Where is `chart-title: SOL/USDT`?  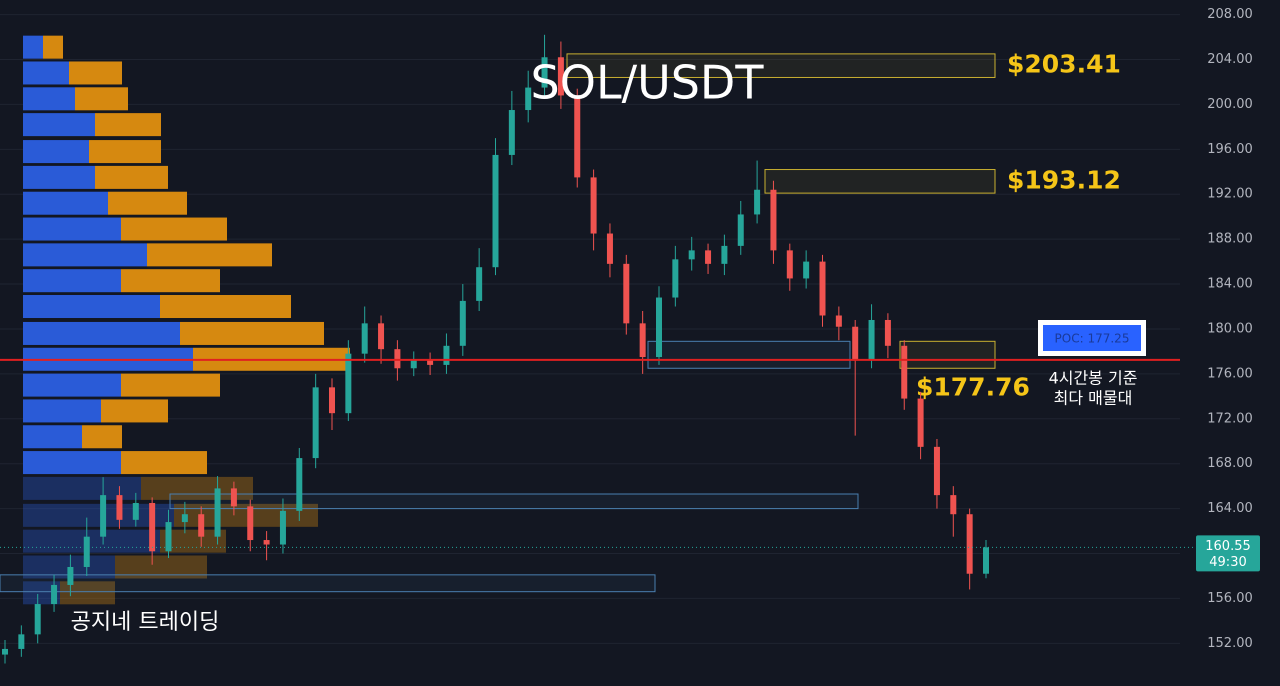 chart-title: SOL/USDT is located at coordinates (648, 83).